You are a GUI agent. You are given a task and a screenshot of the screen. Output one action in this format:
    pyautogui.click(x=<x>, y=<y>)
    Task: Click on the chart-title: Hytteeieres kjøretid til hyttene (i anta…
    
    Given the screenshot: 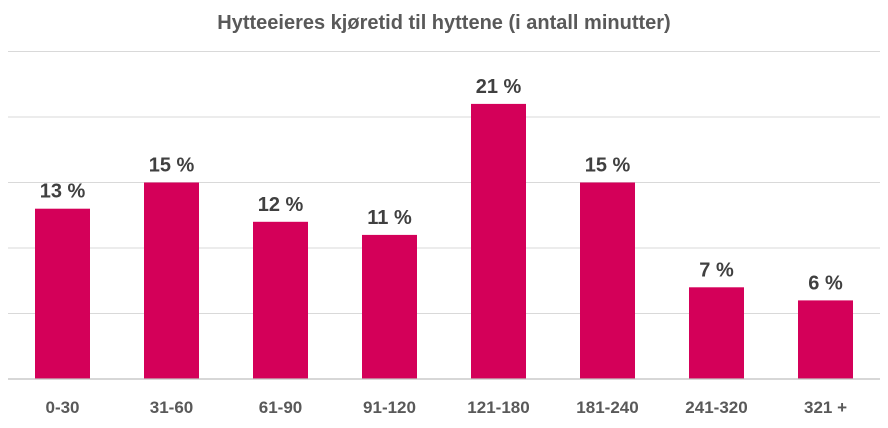 What is the action you would take?
    pyautogui.click(x=443, y=23)
    